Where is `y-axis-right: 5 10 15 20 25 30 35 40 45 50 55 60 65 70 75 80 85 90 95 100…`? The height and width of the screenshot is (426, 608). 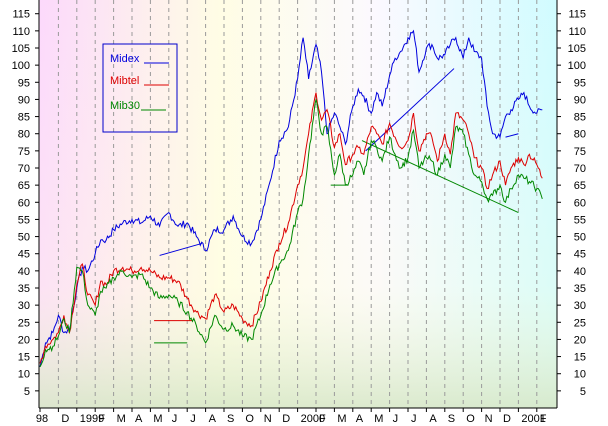
y-axis-right: 5 10 15 20 25 30 35 40 45 50 55 60 65 70 75 80 85 90 95 100… is located at coordinates (571, 203).